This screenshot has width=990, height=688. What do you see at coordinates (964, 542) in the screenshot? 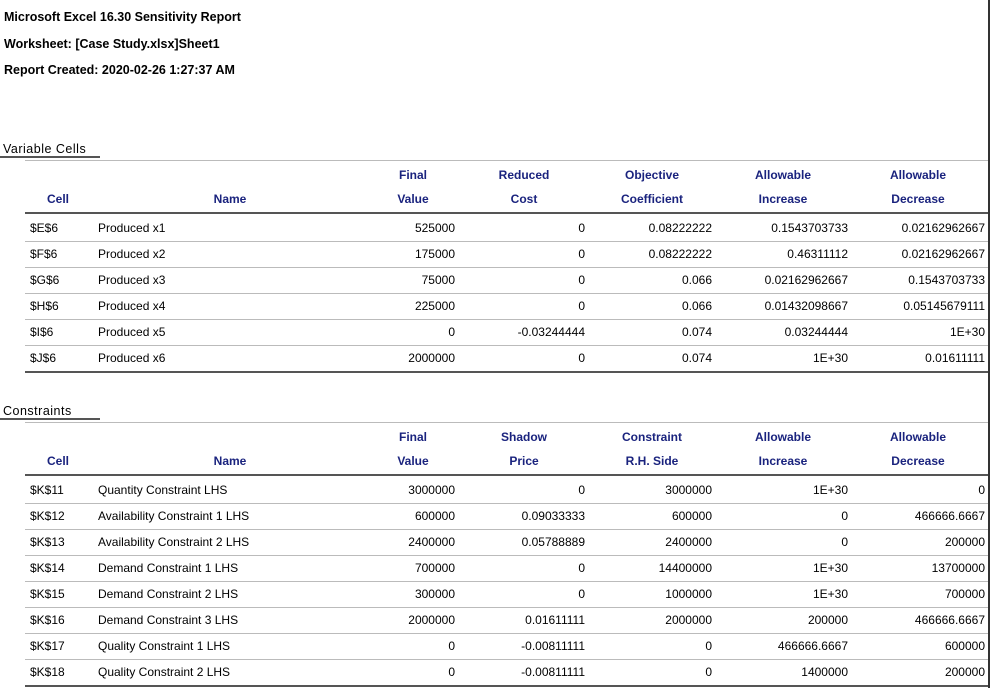
I see `cell-value: 200000` at bounding box center [964, 542].